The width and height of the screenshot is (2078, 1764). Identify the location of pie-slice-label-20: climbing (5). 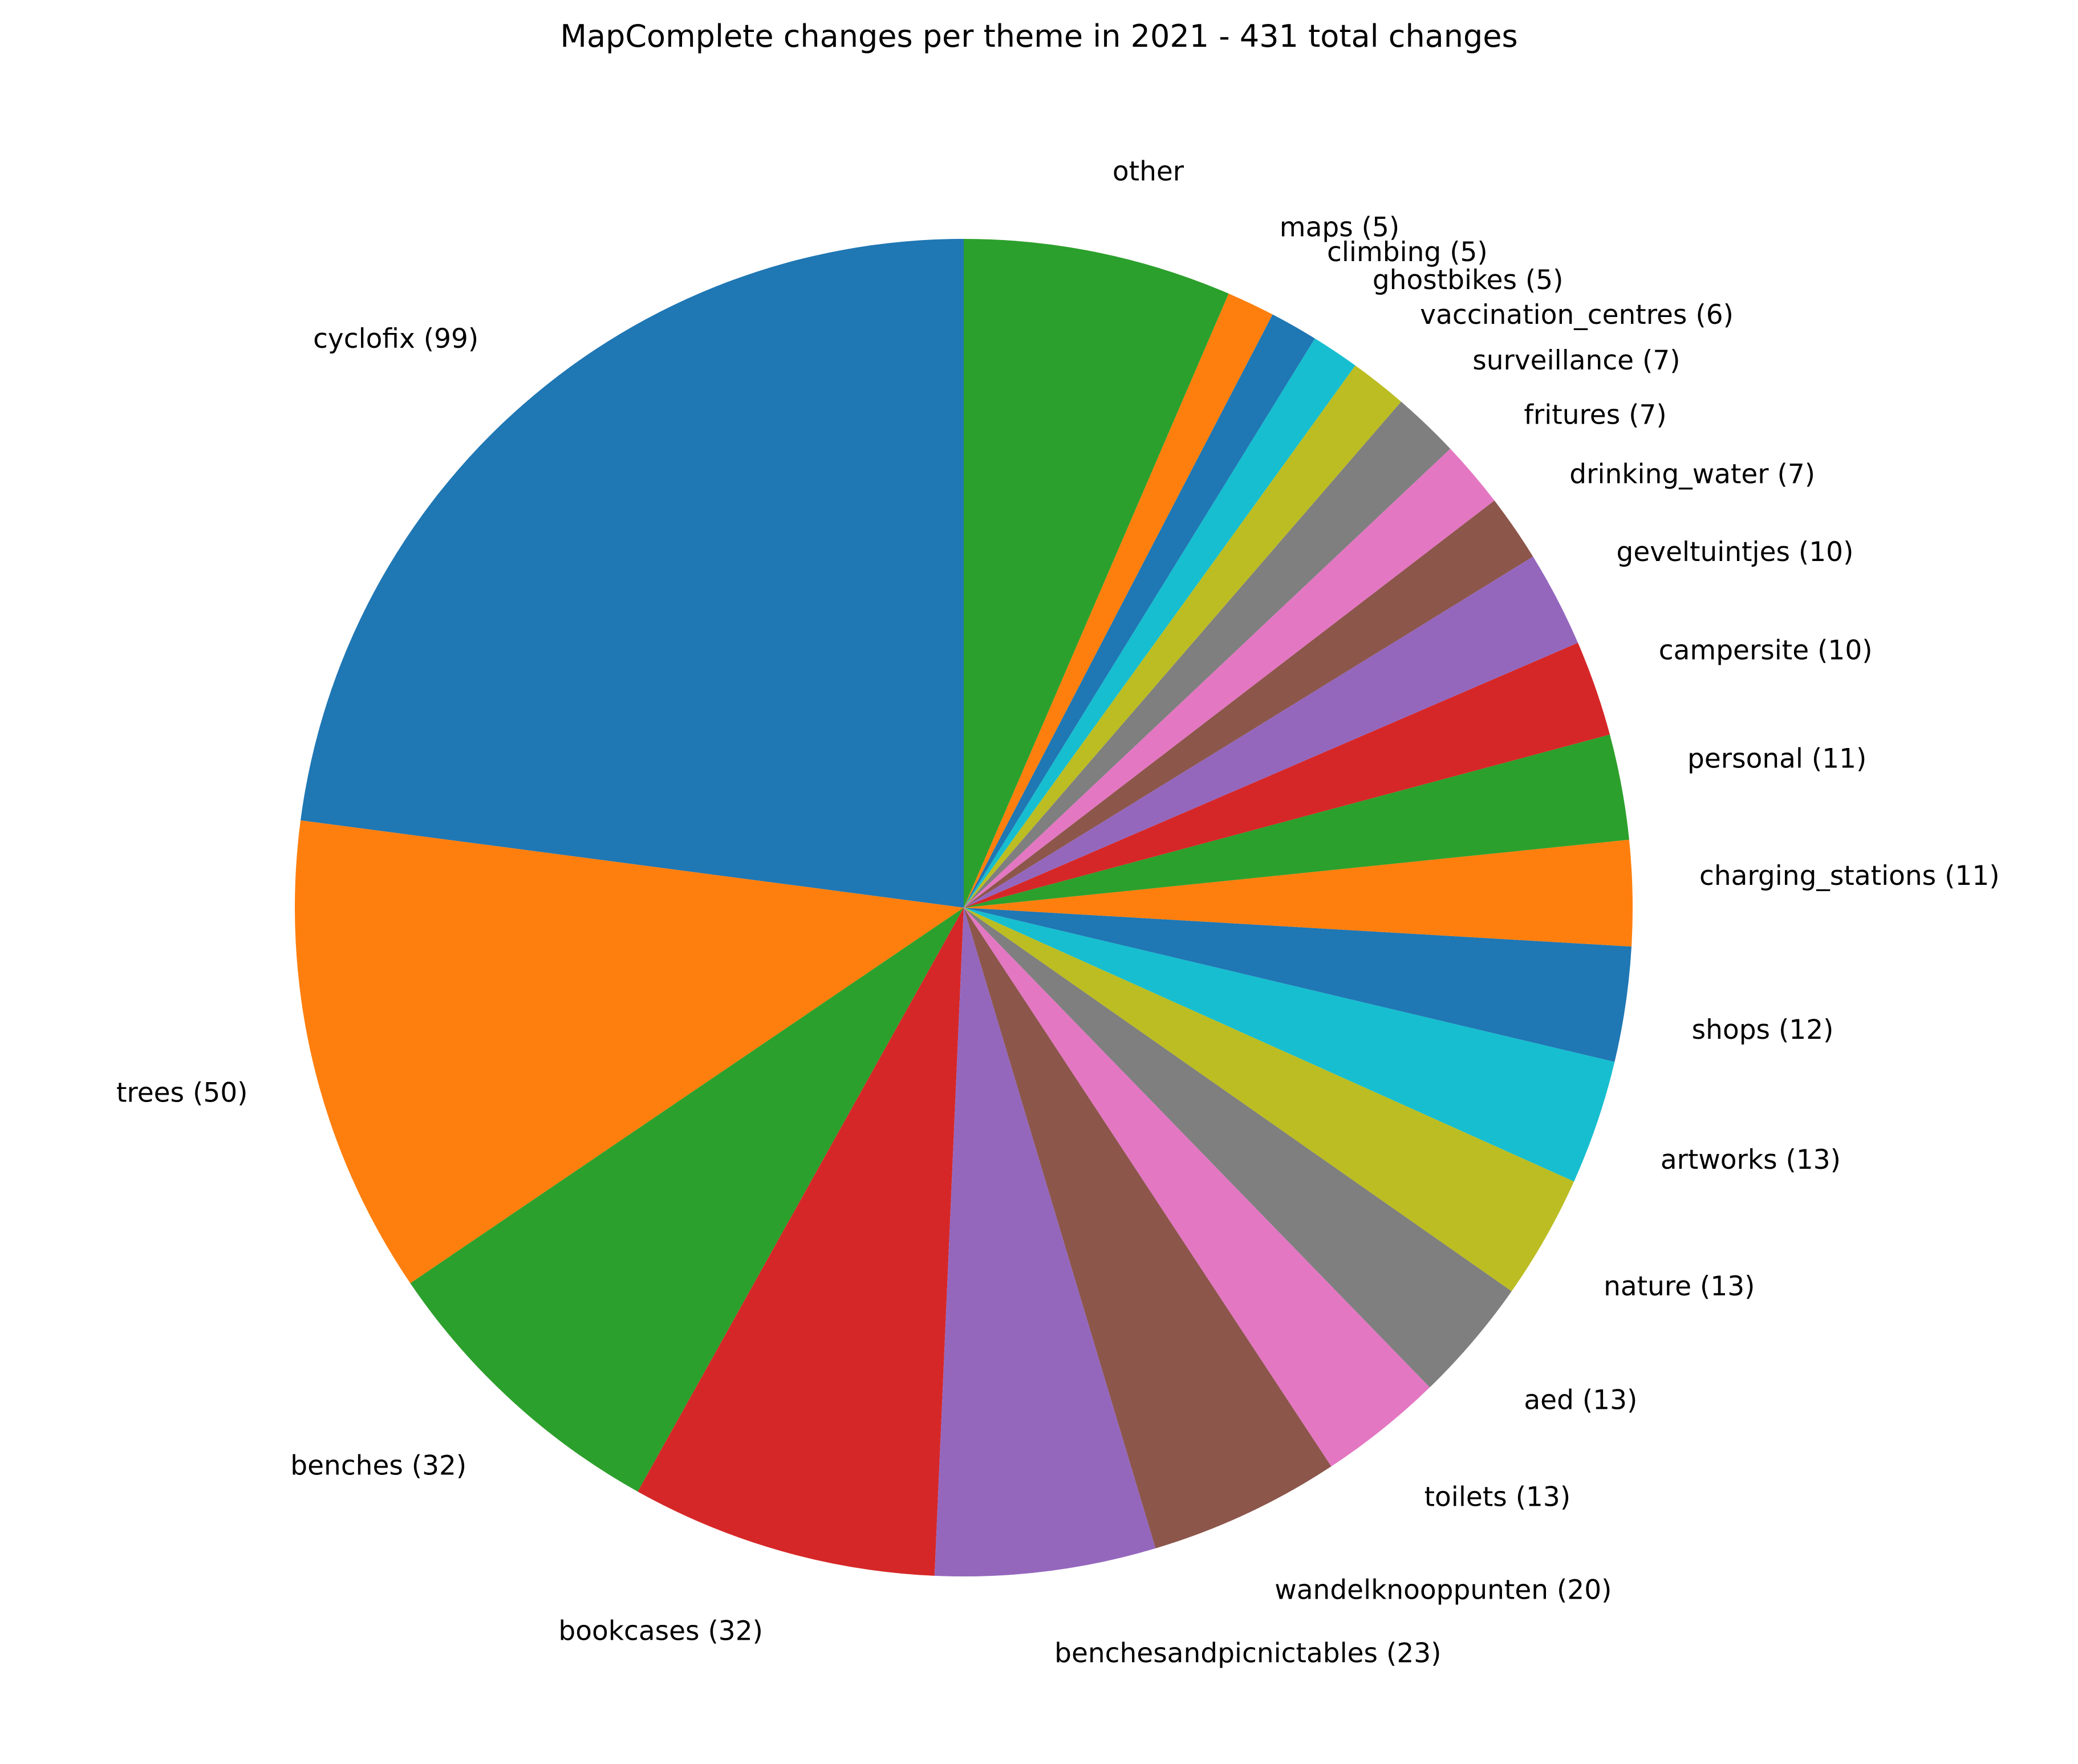
(1407, 252).